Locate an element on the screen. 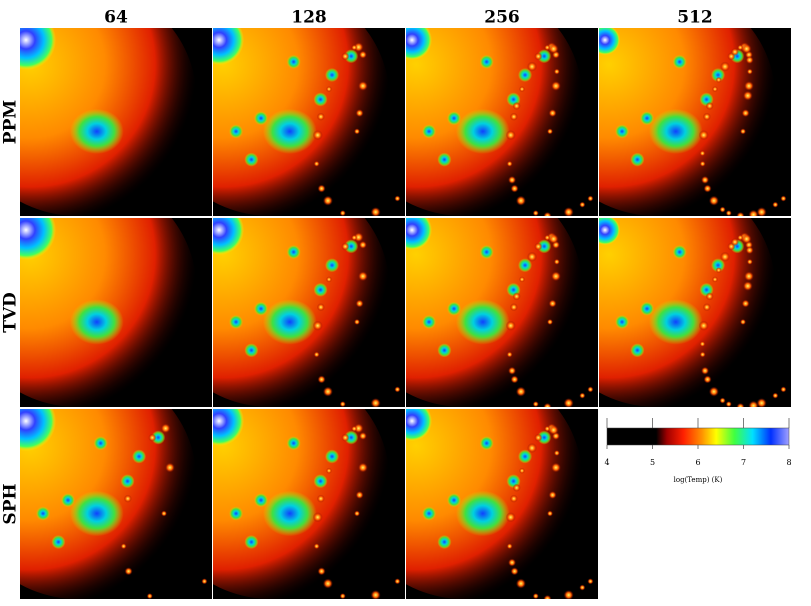 This screenshot has height=606, width=811. colorbar-tick-label: 7 is located at coordinates (743, 462).